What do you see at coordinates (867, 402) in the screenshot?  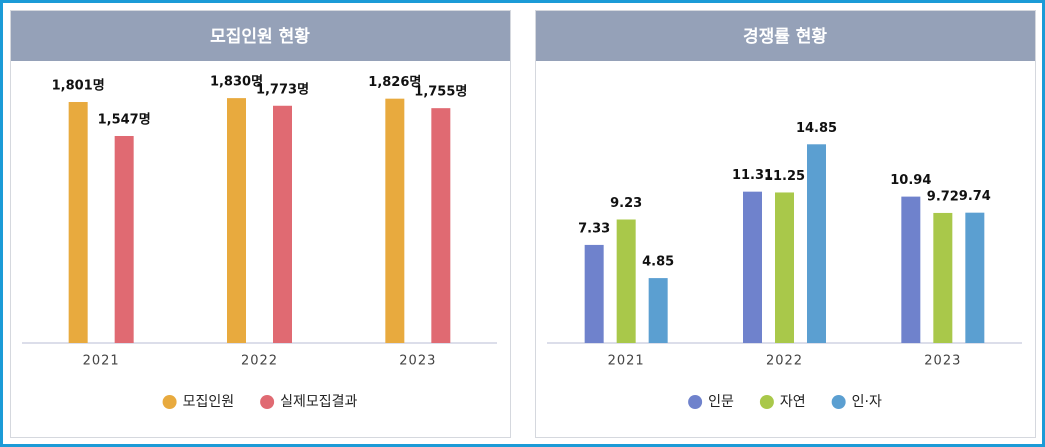 I see `legend-label: 인·자` at bounding box center [867, 402].